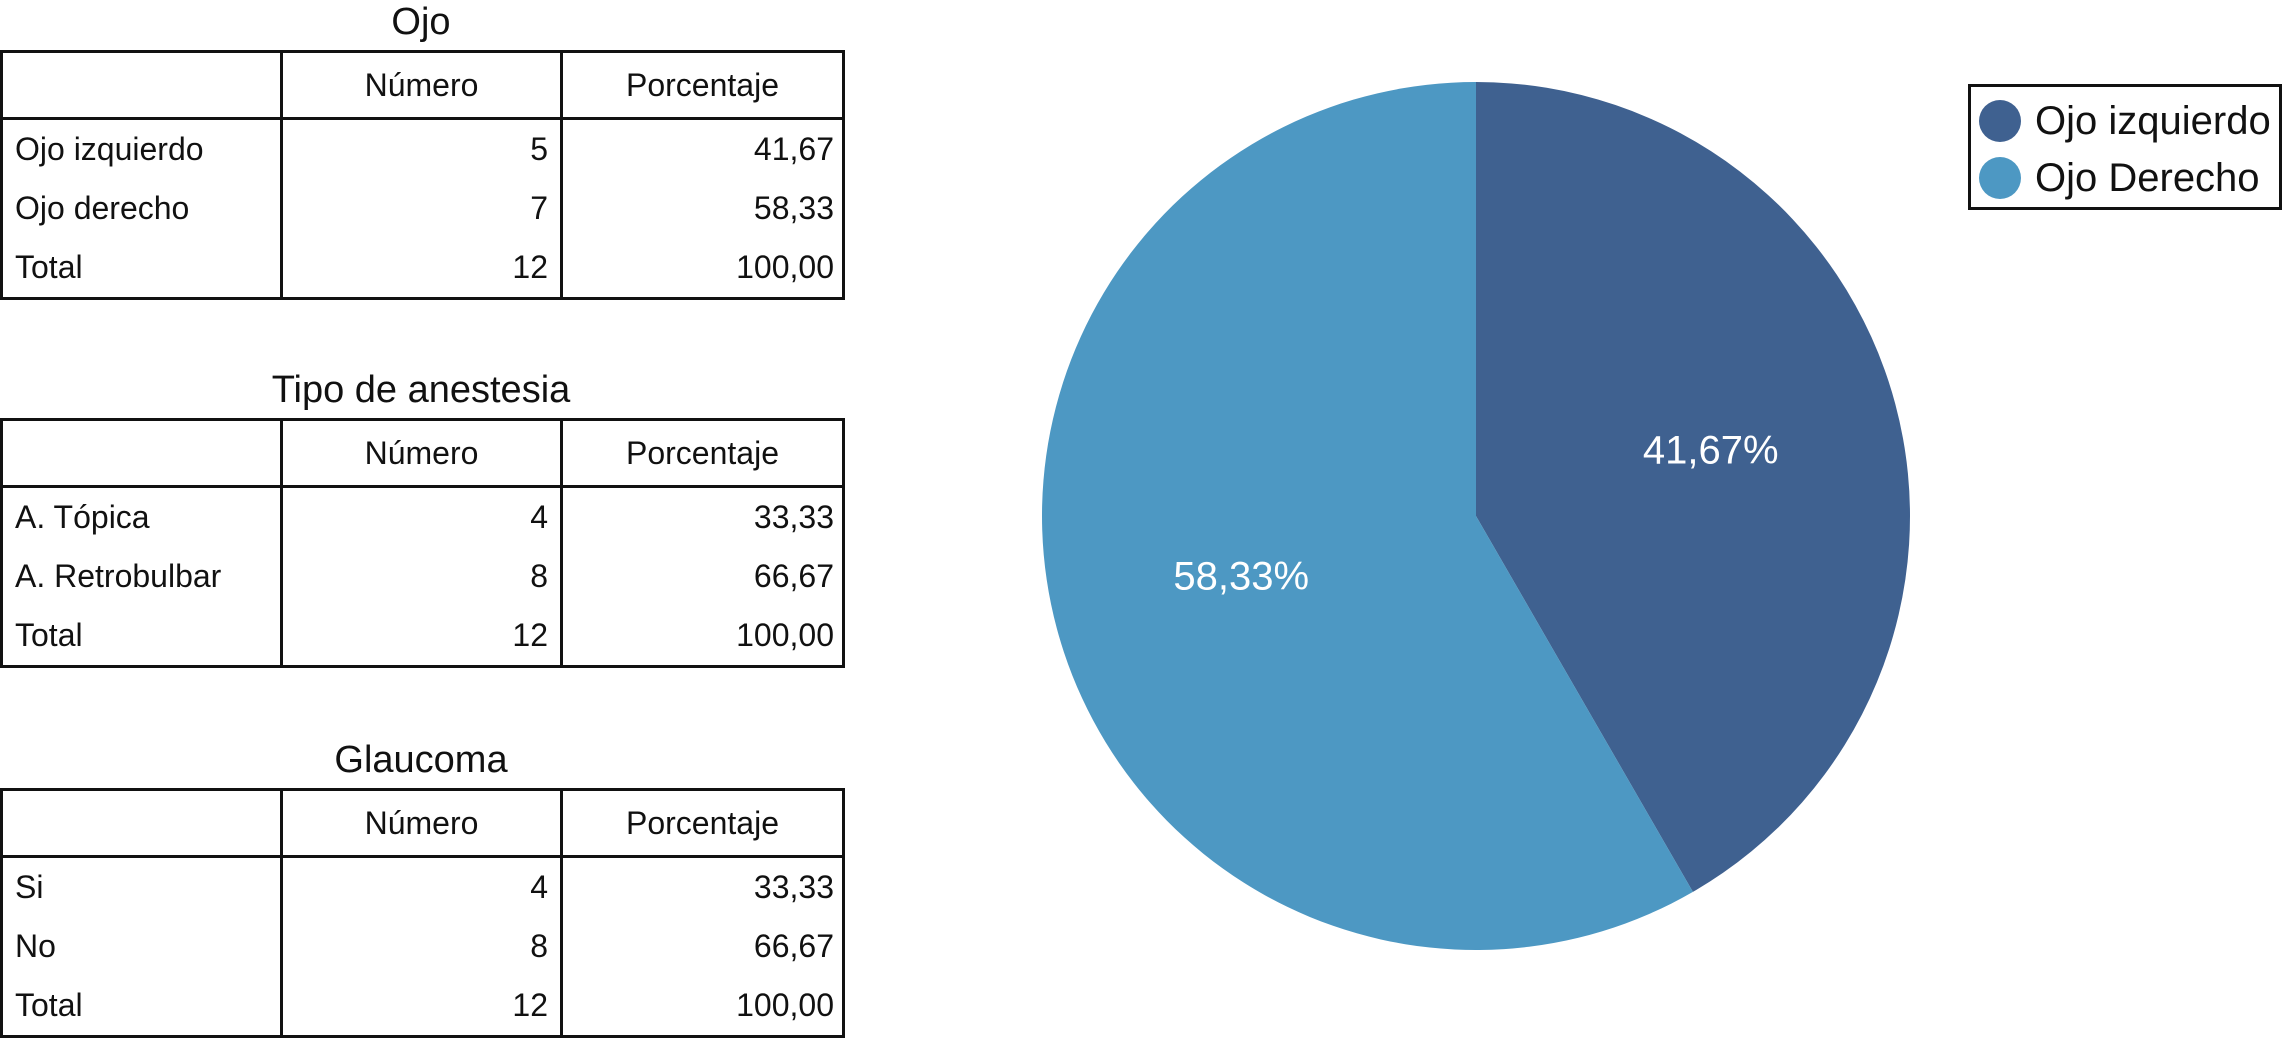 The height and width of the screenshot is (1039, 2288). I want to click on chart-legend: Ojo izquierdo Ojo Derecho, so click(2125, 147).